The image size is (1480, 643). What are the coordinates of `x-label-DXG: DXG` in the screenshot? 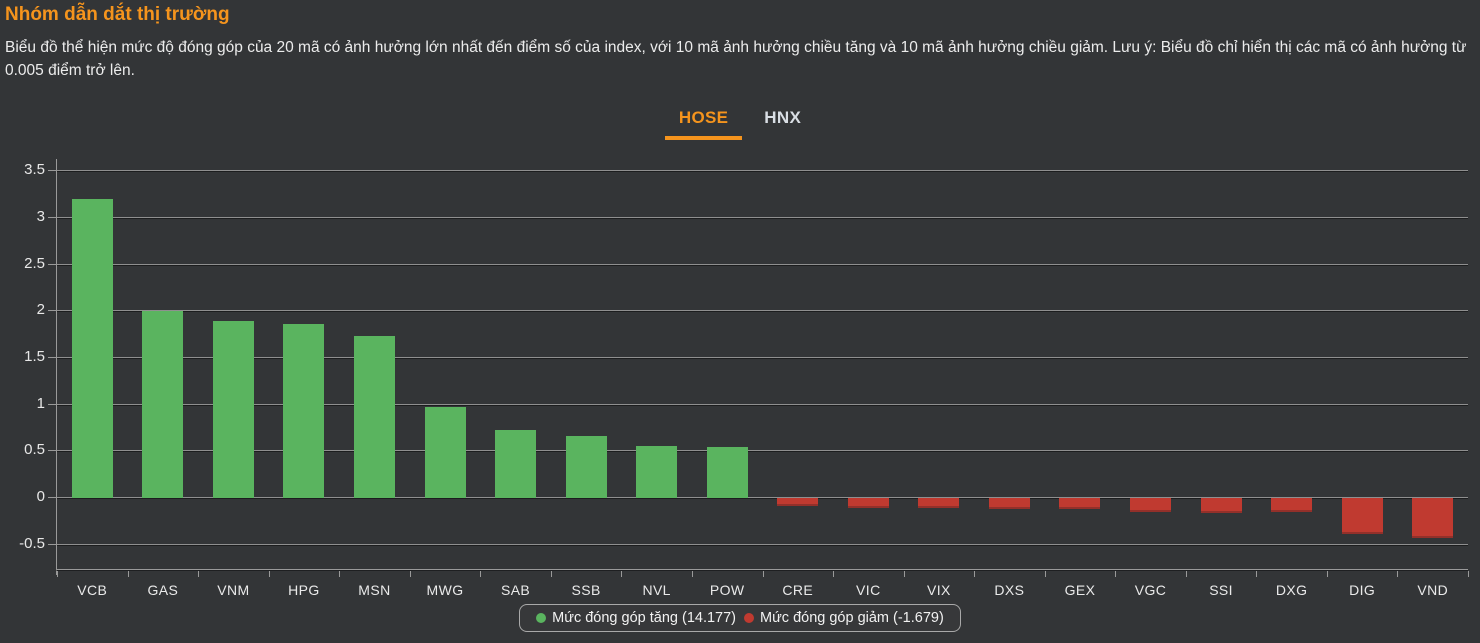 It's located at (1291, 590).